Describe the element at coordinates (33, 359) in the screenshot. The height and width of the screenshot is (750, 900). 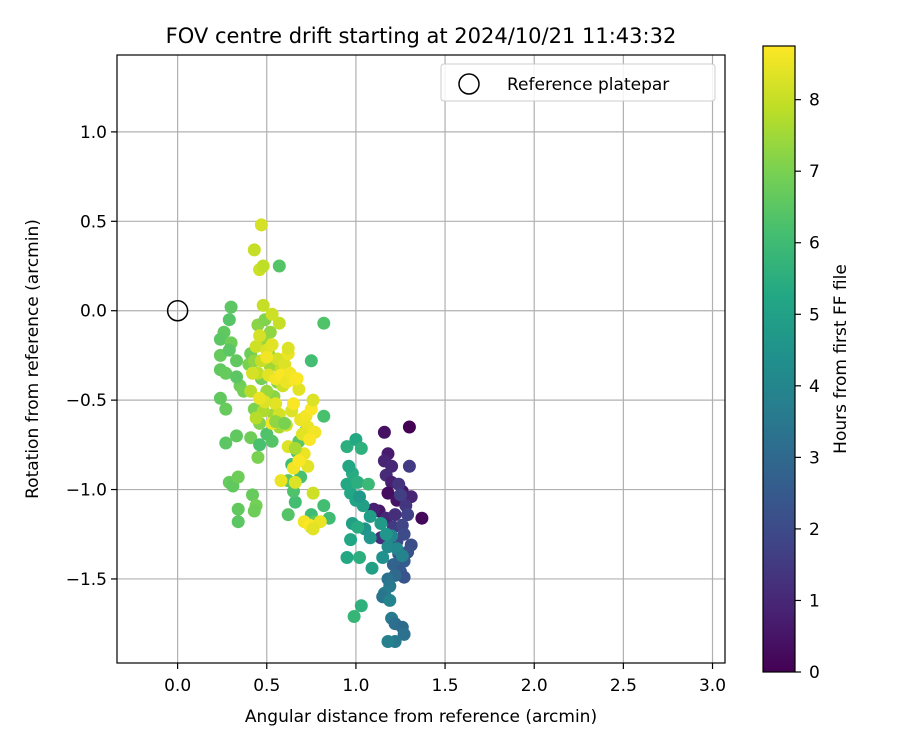
I see `y-axis-label: Rotation from reference (arcmin)` at that location.